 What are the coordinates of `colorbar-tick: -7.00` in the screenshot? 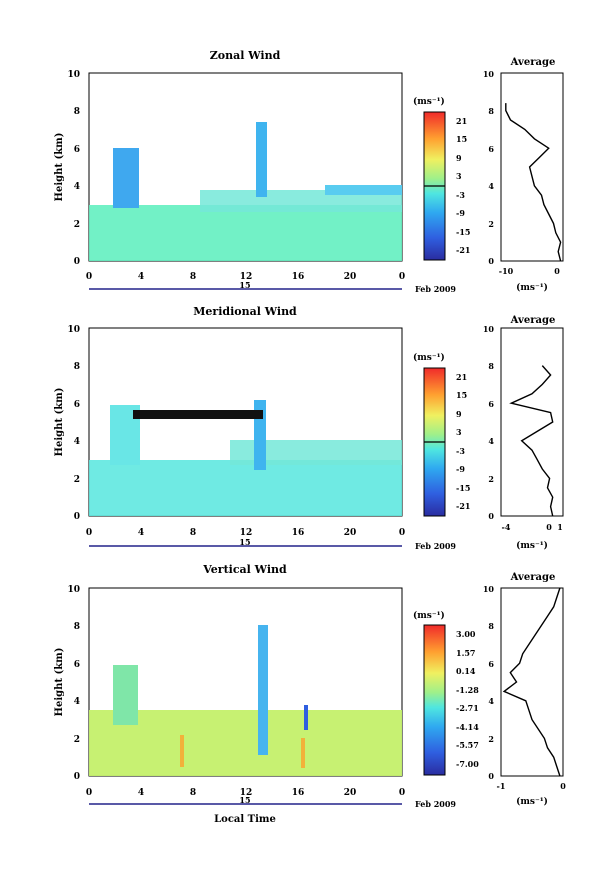 It's located at (467, 764).